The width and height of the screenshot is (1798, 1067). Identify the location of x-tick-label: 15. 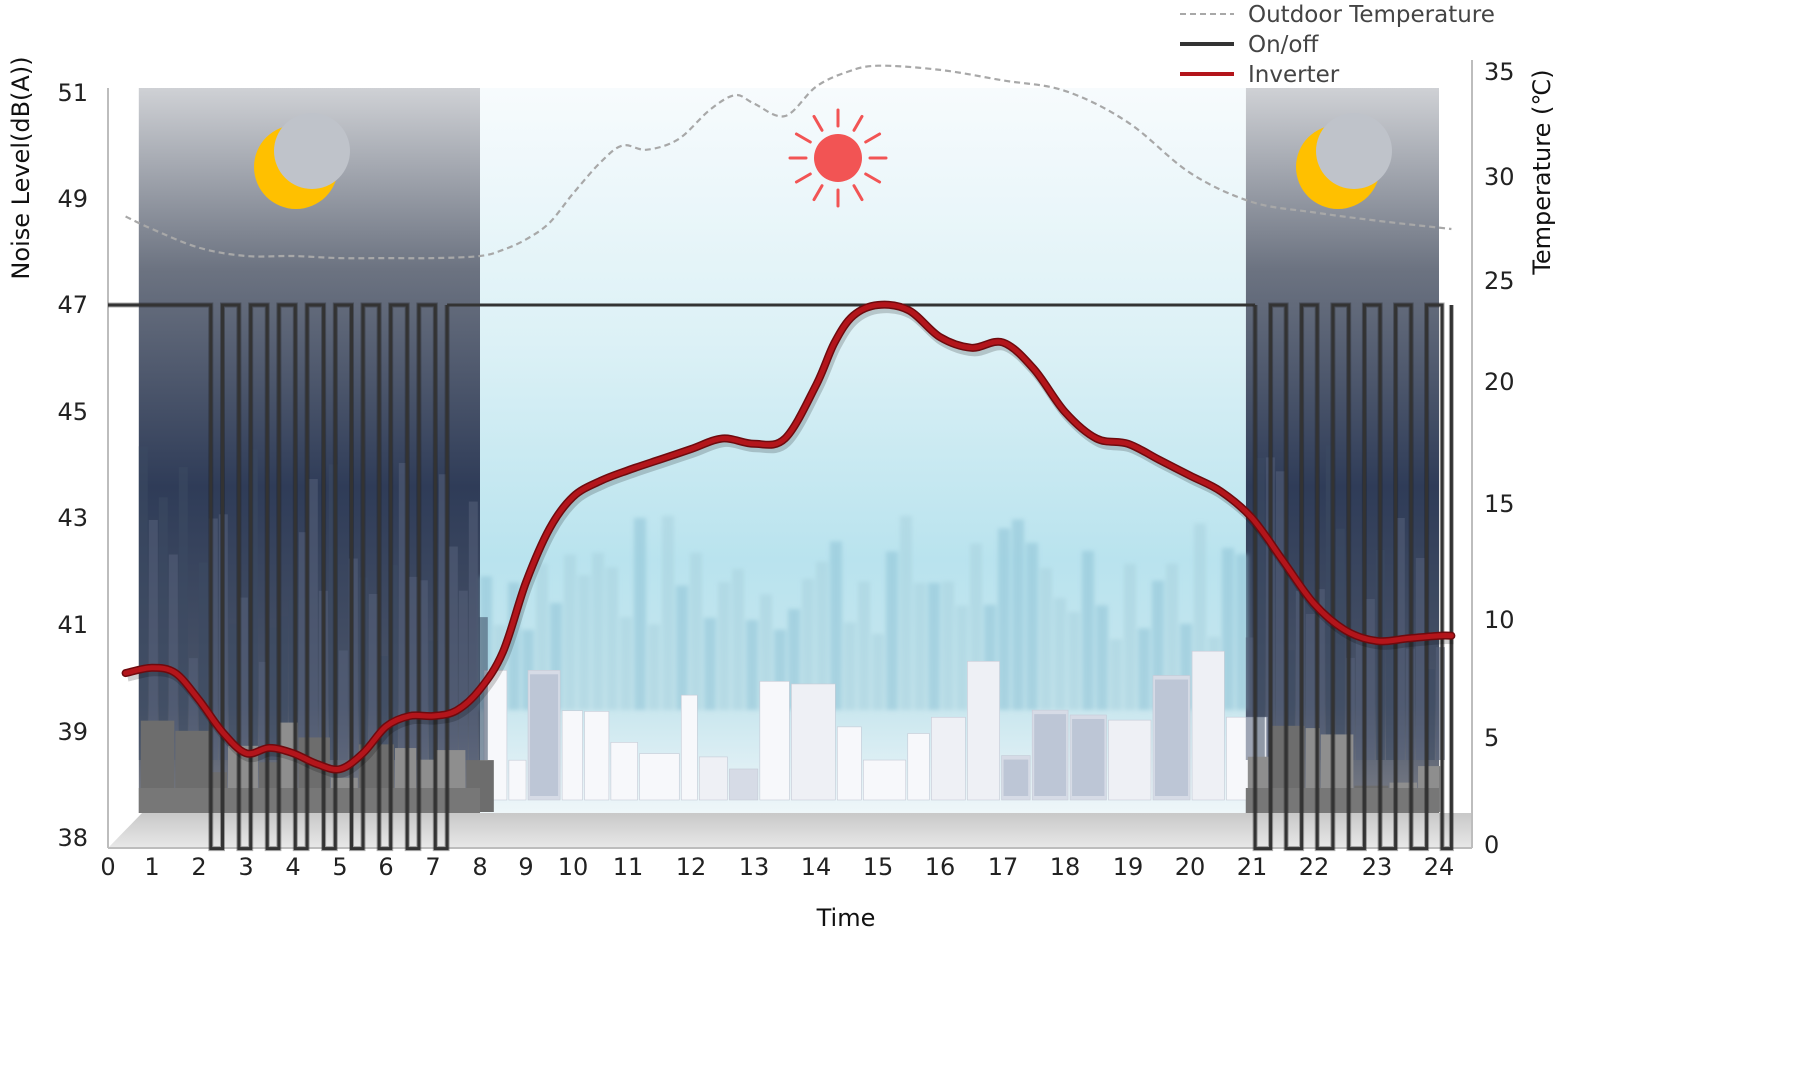
(878, 867).